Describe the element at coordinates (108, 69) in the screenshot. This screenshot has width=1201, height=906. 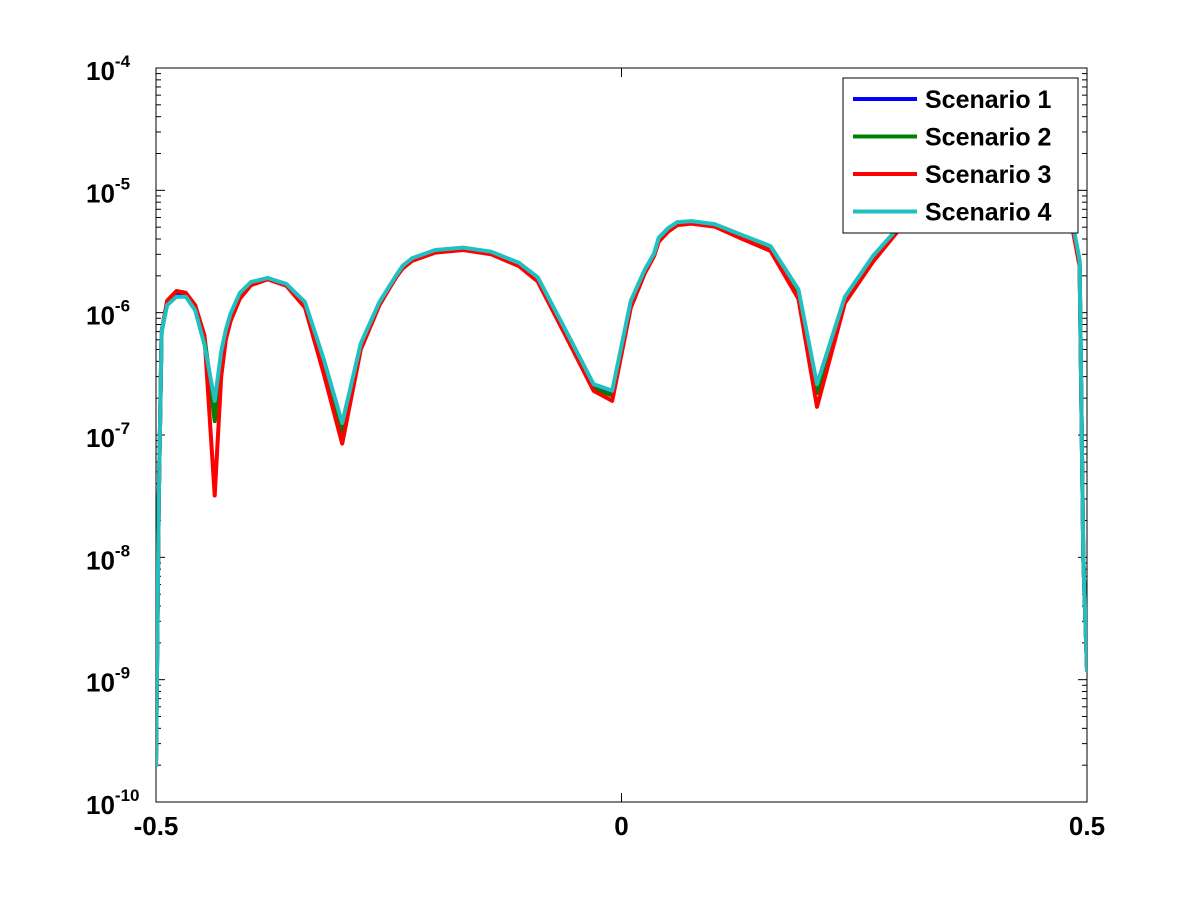
I see `y-tick-label-6: 10⁻⁴` at that location.